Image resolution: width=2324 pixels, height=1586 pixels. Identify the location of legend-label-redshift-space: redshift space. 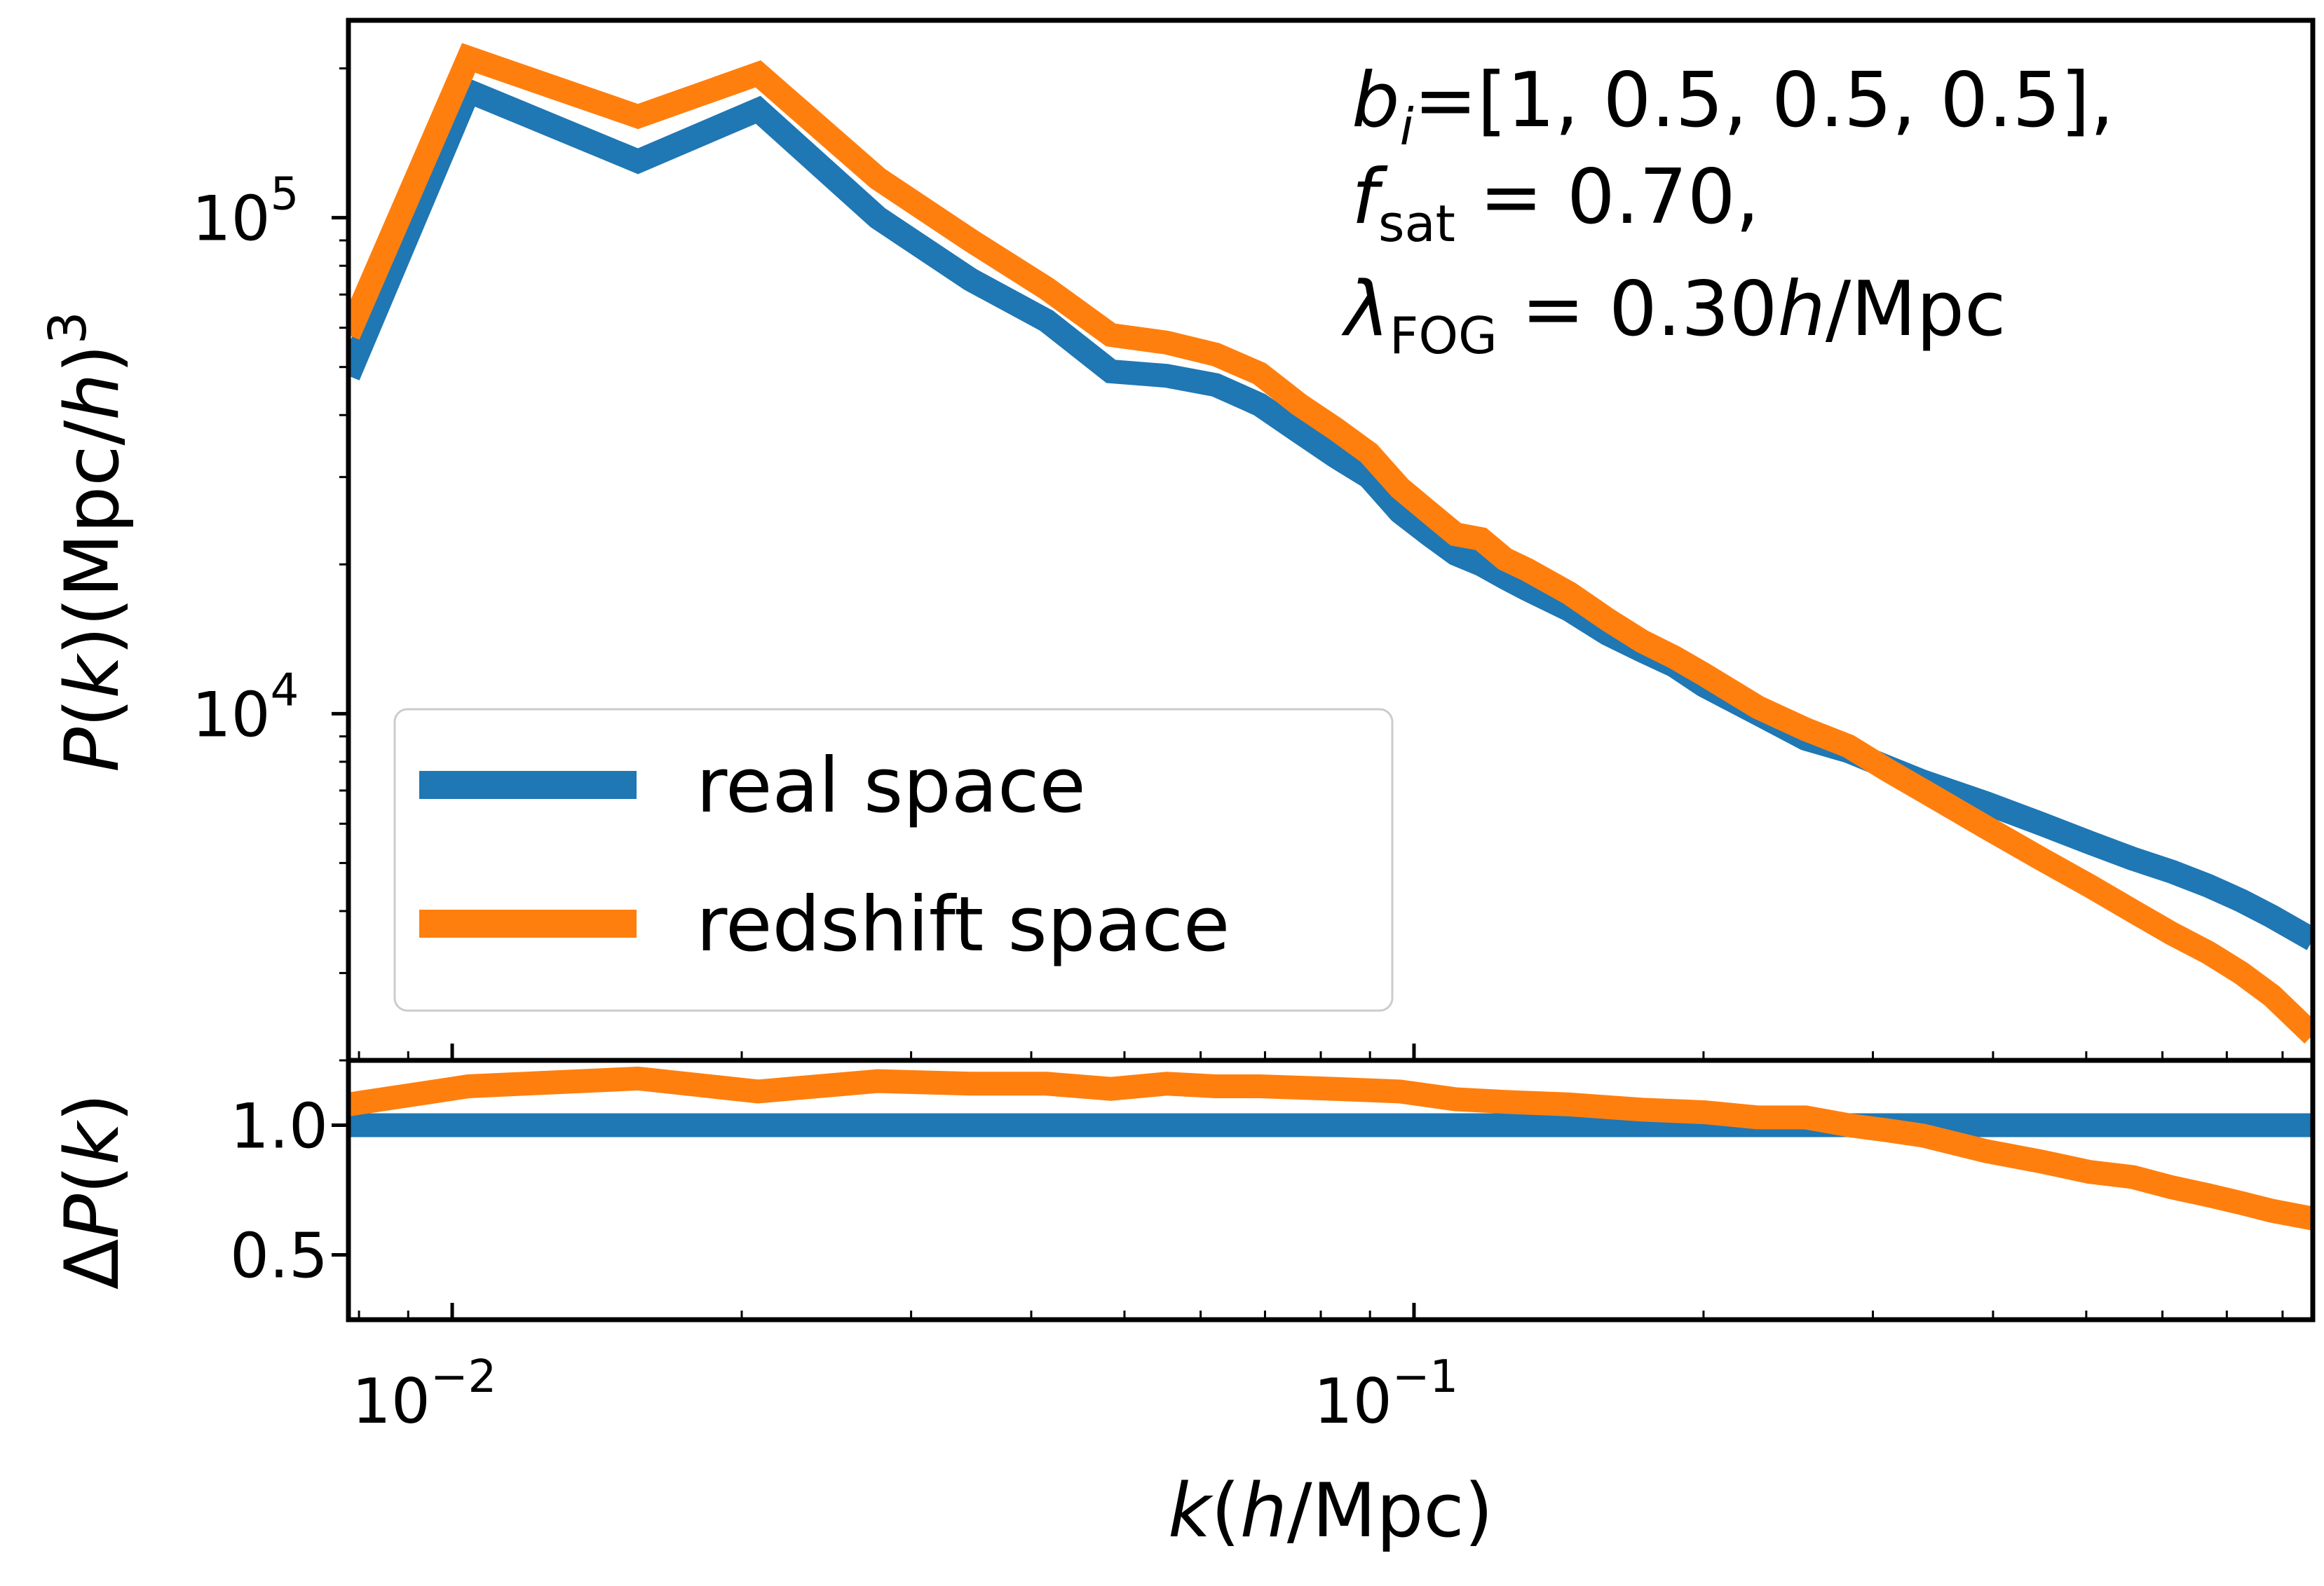
(963, 925).